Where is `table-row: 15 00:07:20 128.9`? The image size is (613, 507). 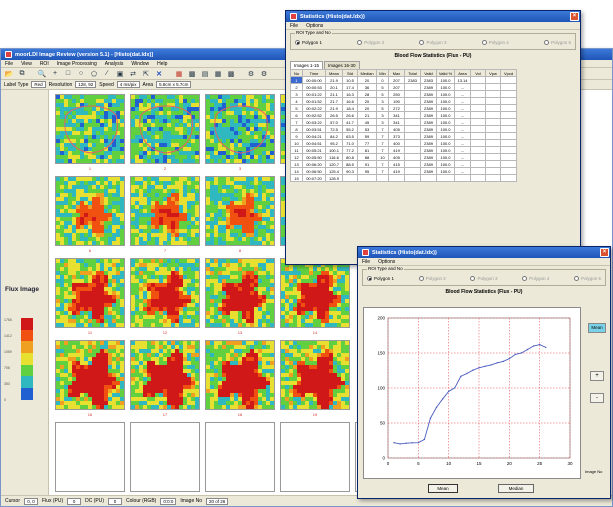 table-row: 15 00:07:20 128.9 is located at coordinates (403, 178).